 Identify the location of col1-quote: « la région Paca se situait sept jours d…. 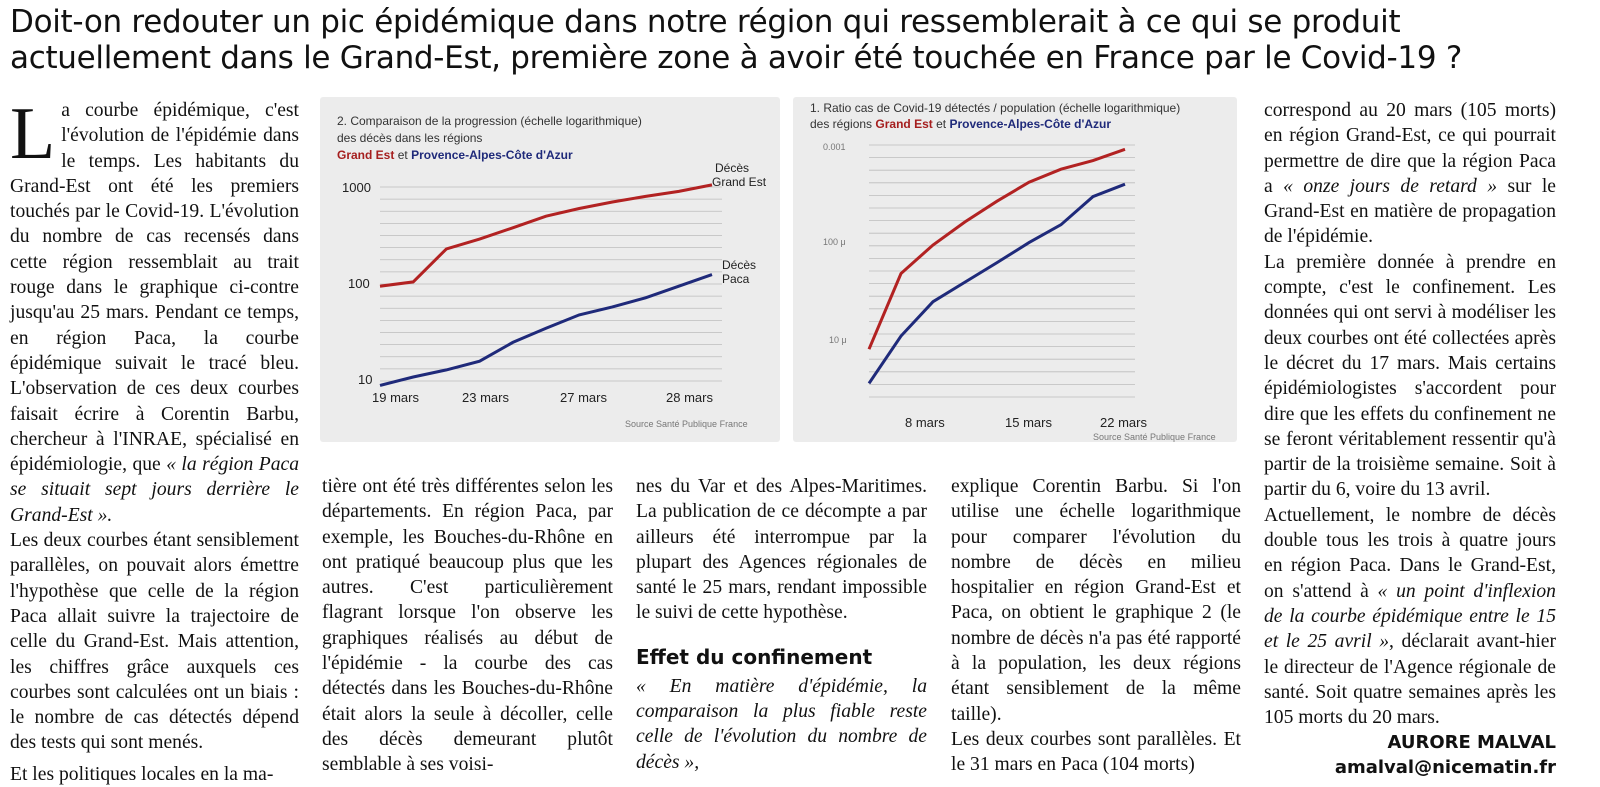
(154, 490).